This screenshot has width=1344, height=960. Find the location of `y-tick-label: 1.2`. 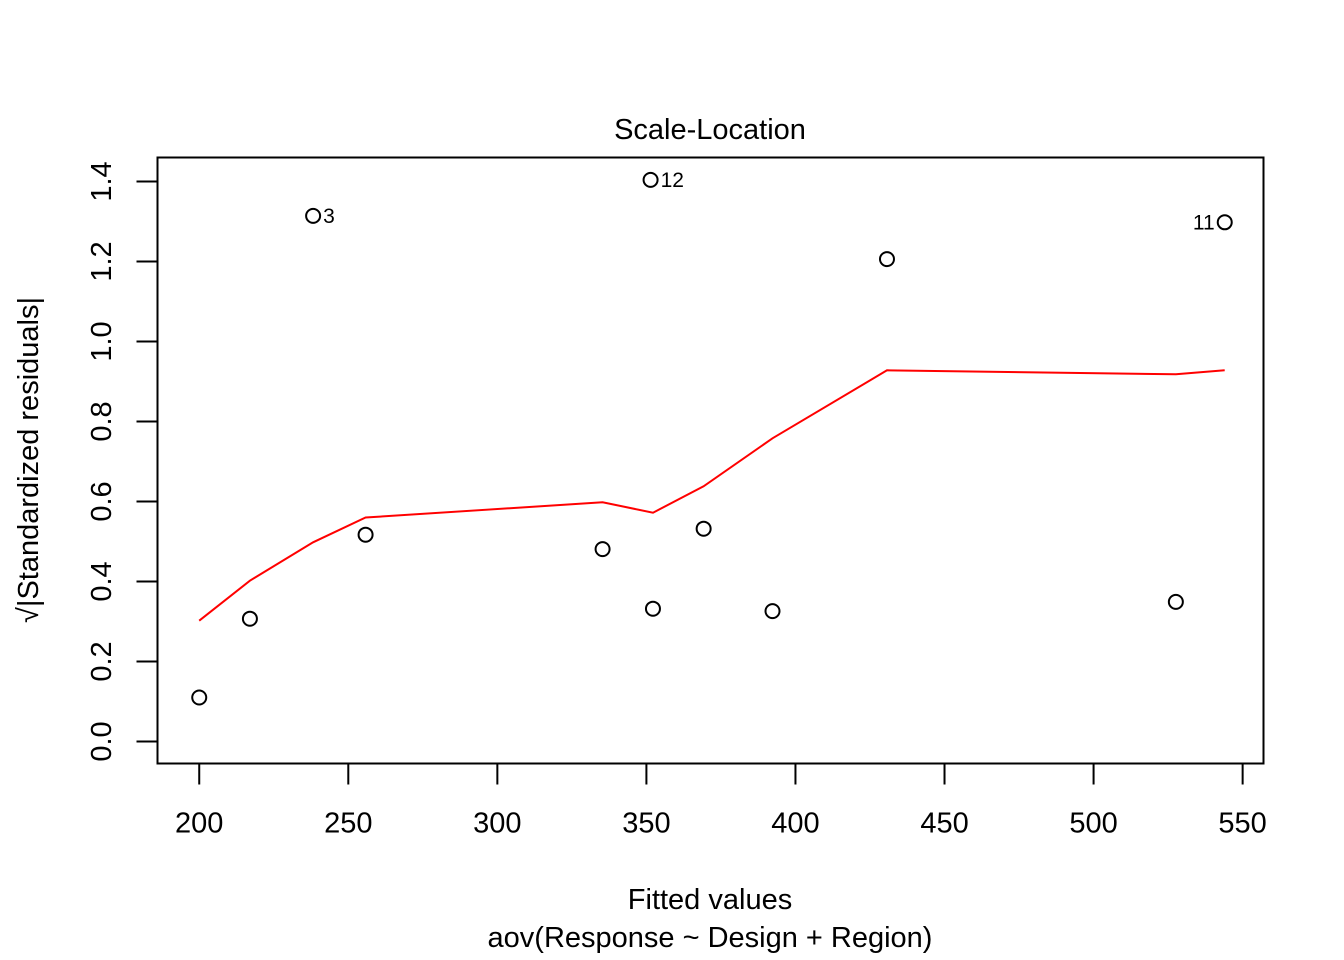

y-tick-label: 1.2 is located at coordinates (102, 261).